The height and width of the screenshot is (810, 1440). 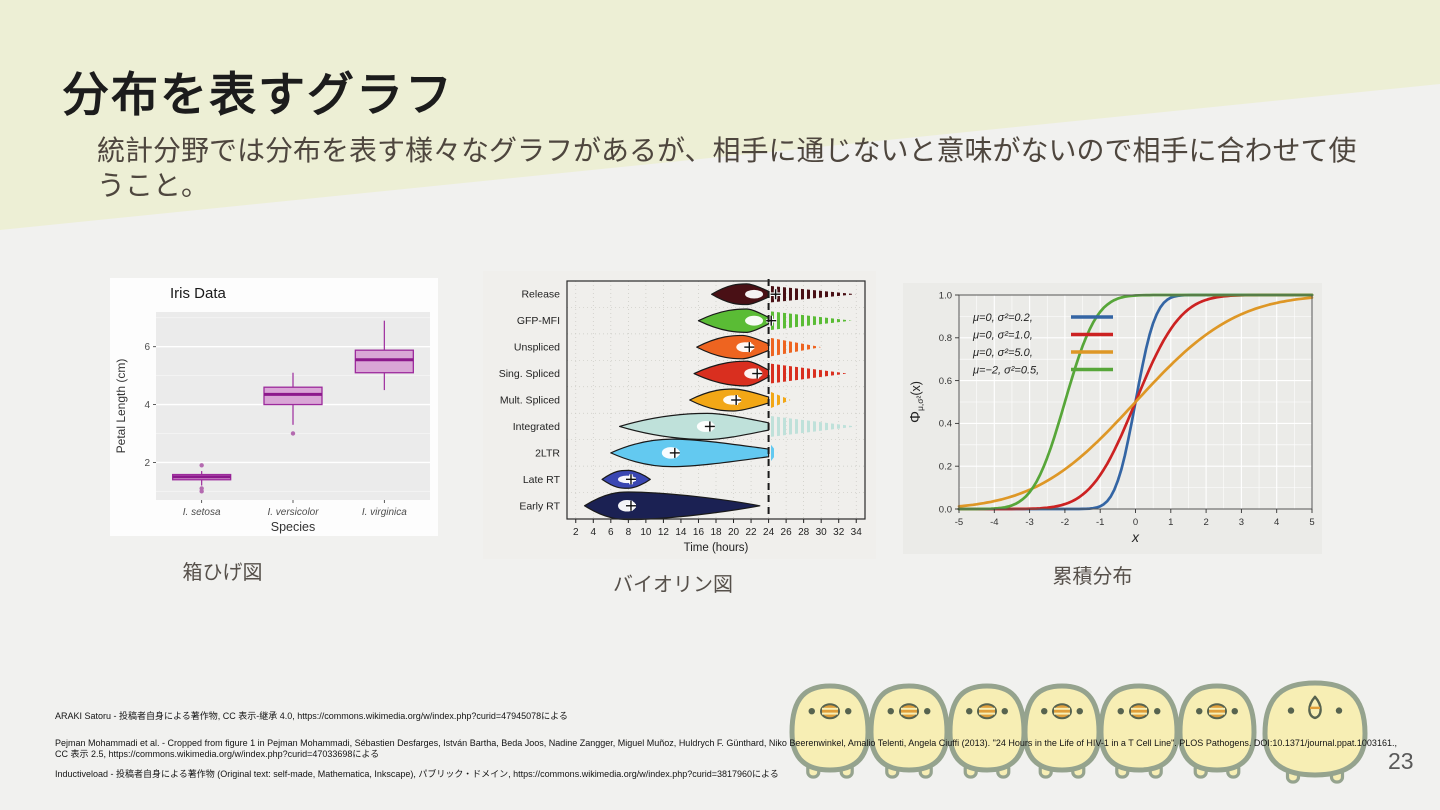 What do you see at coordinates (945, 381) in the screenshot?
I see `svg-text: 0.6` at bounding box center [945, 381].